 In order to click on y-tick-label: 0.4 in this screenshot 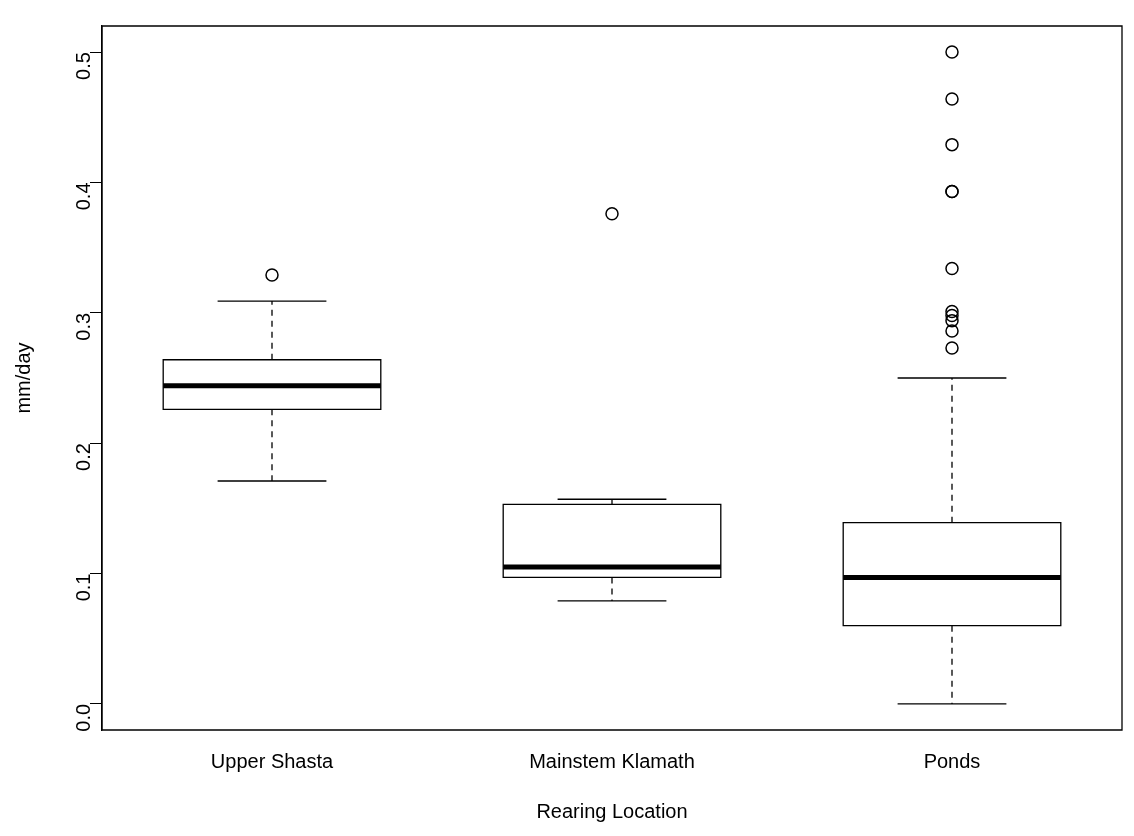, I will do `click(82, 196)`.